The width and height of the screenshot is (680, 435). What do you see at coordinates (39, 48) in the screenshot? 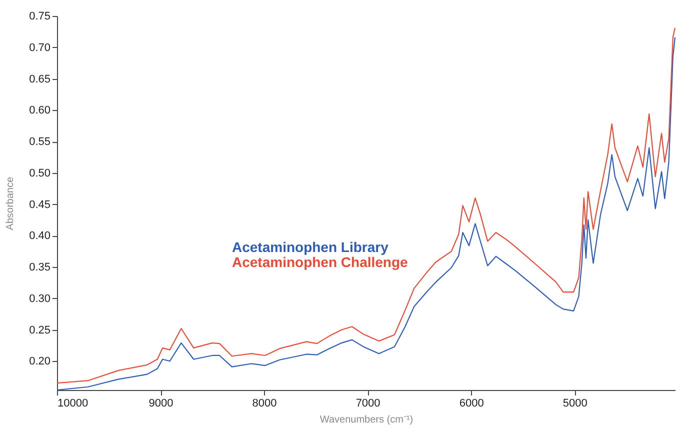
I see `y-tick-label: 0.70` at bounding box center [39, 48].